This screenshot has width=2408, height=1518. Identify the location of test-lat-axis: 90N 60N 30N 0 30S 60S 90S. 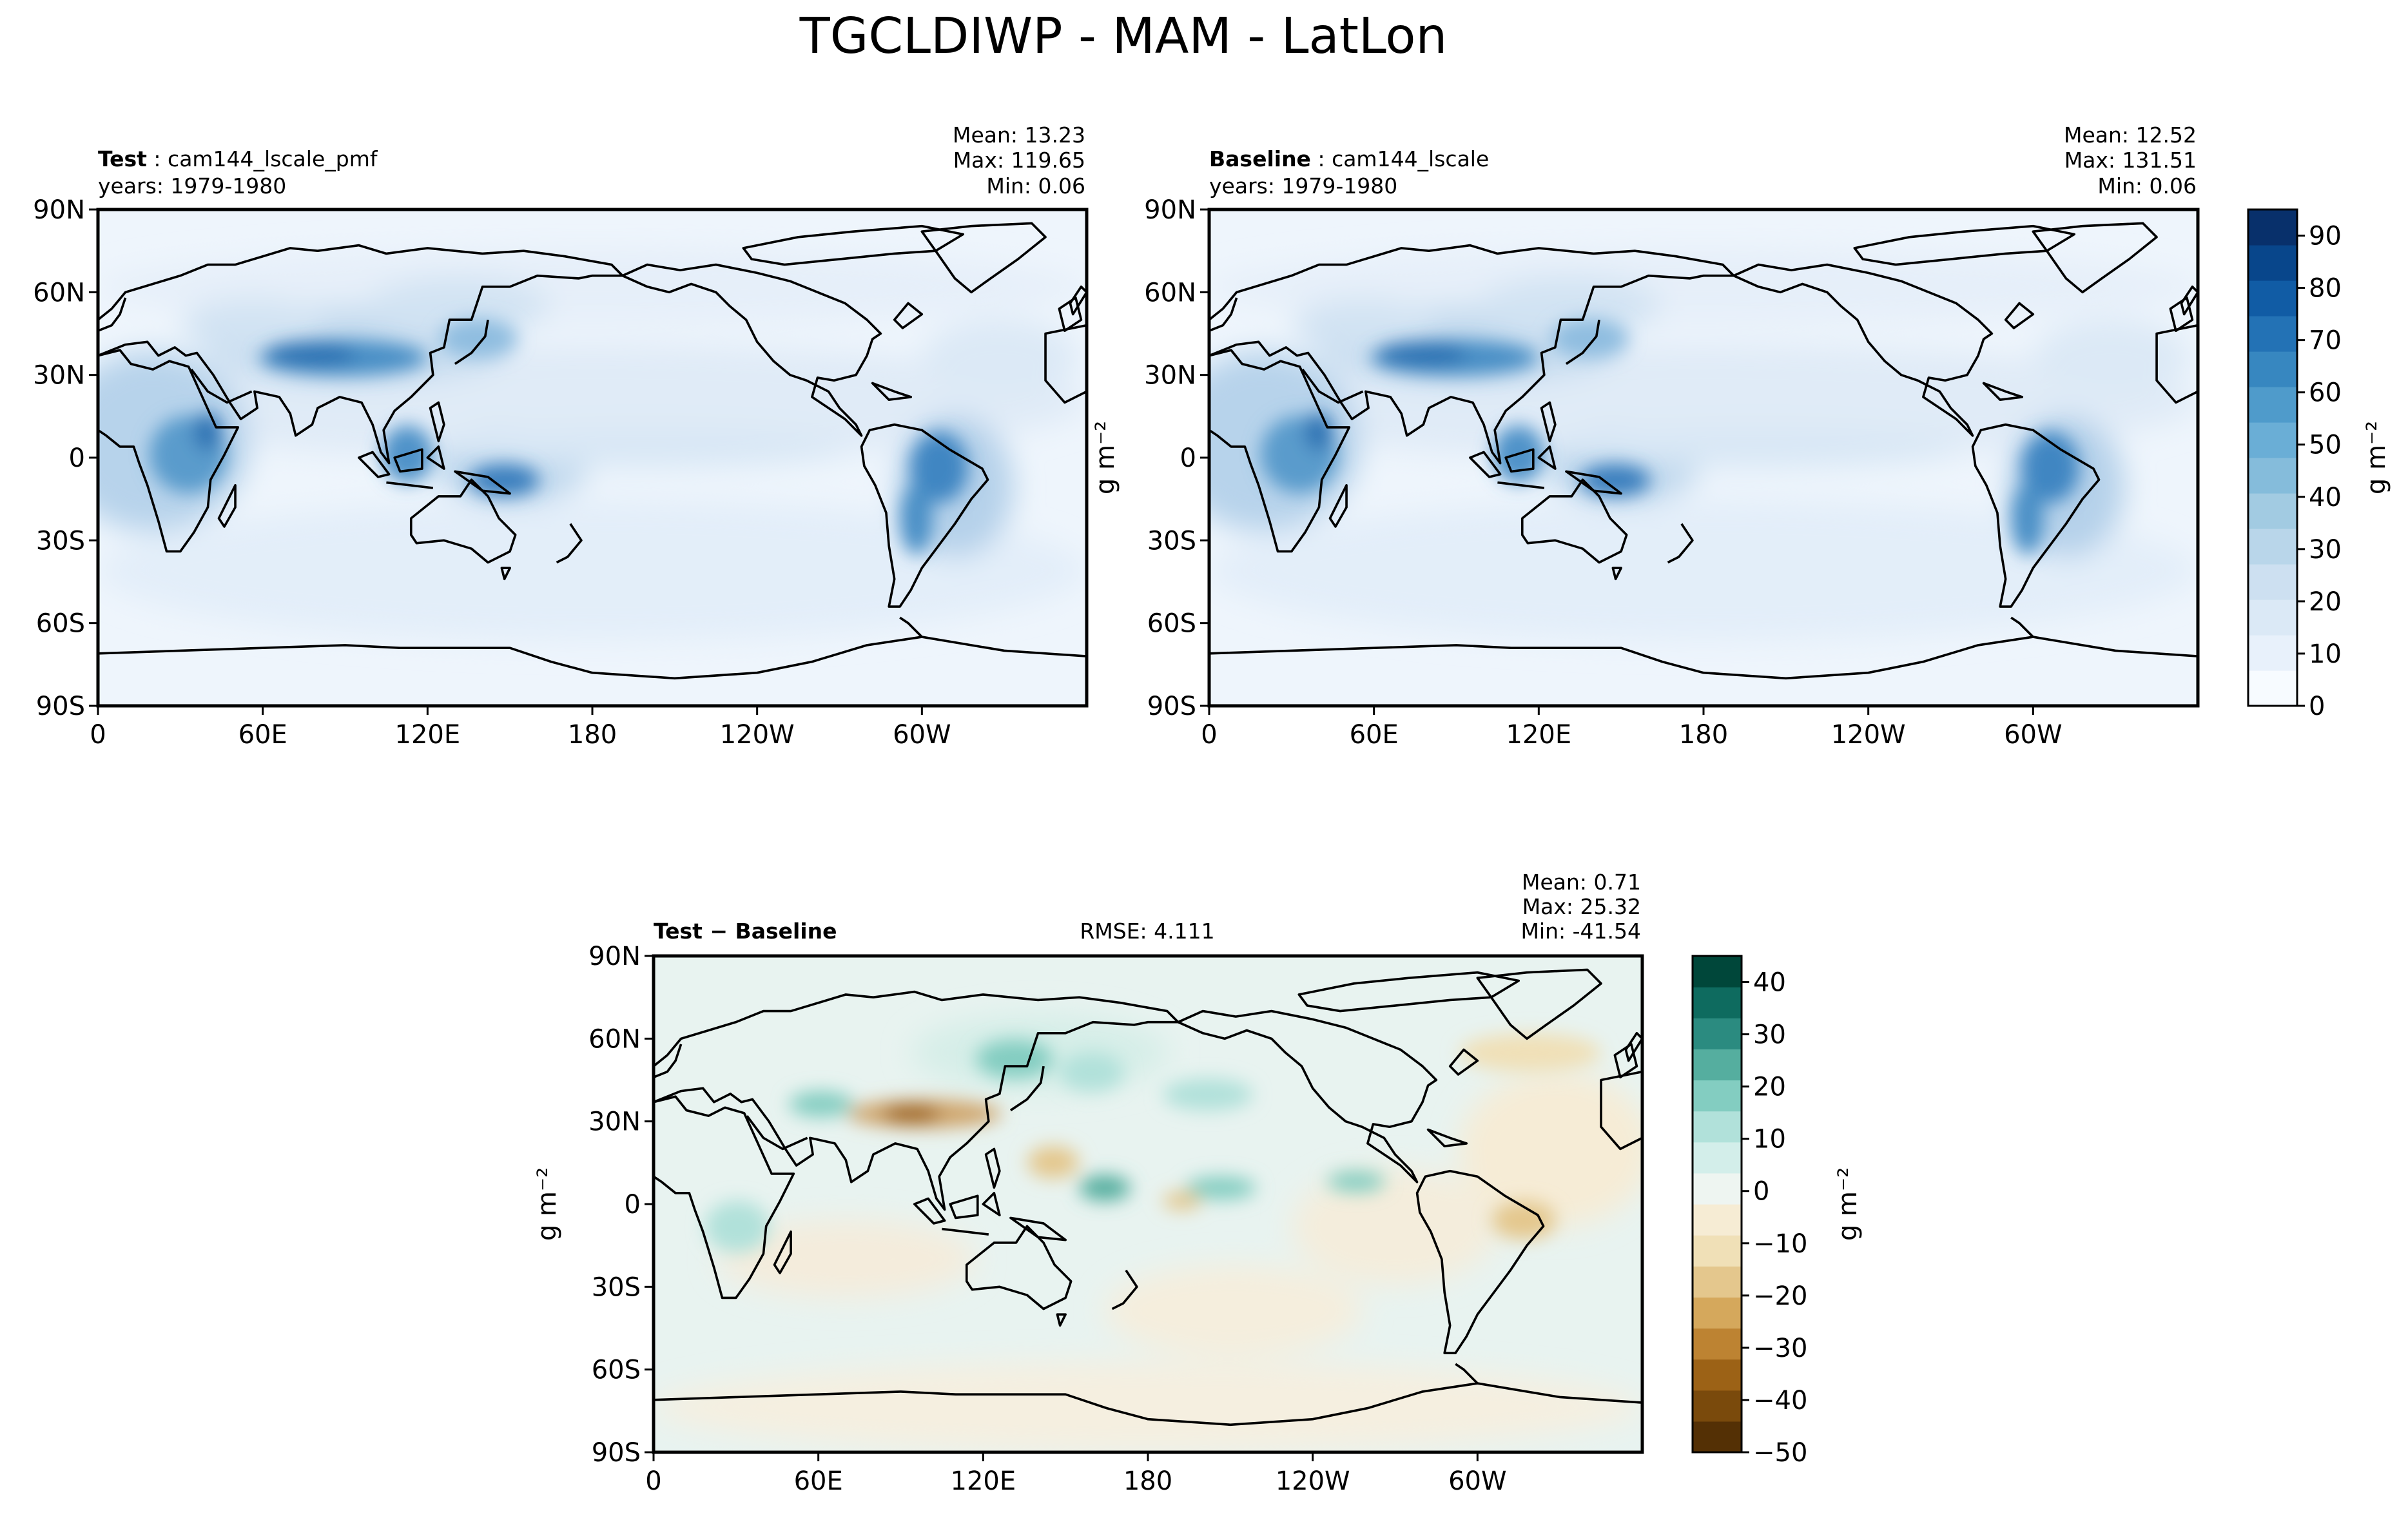
(65, 458).